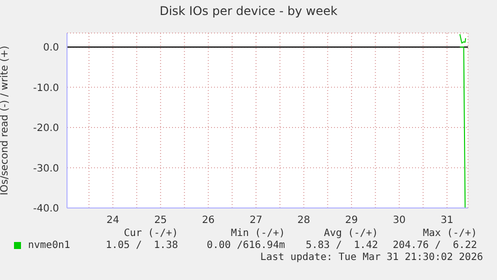  Describe the element at coordinates (434, 245) in the screenshot. I see `text: 204.76 / 6.22` at that location.